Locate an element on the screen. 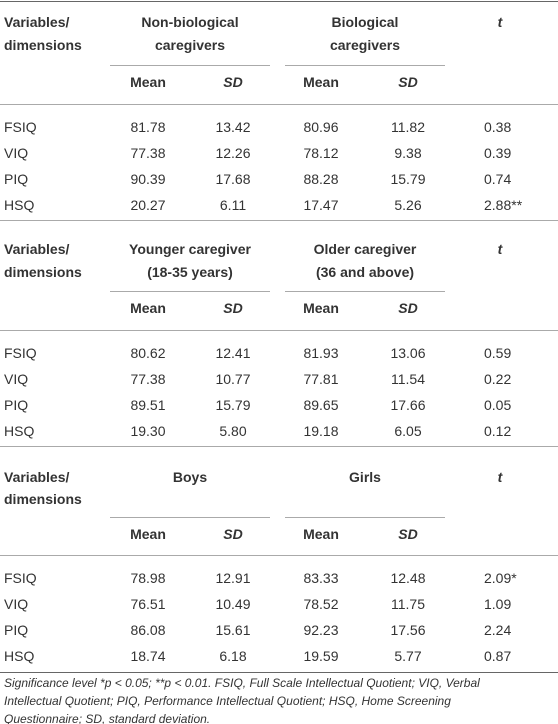  cell: 2.24 is located at coordinates (498, 630).